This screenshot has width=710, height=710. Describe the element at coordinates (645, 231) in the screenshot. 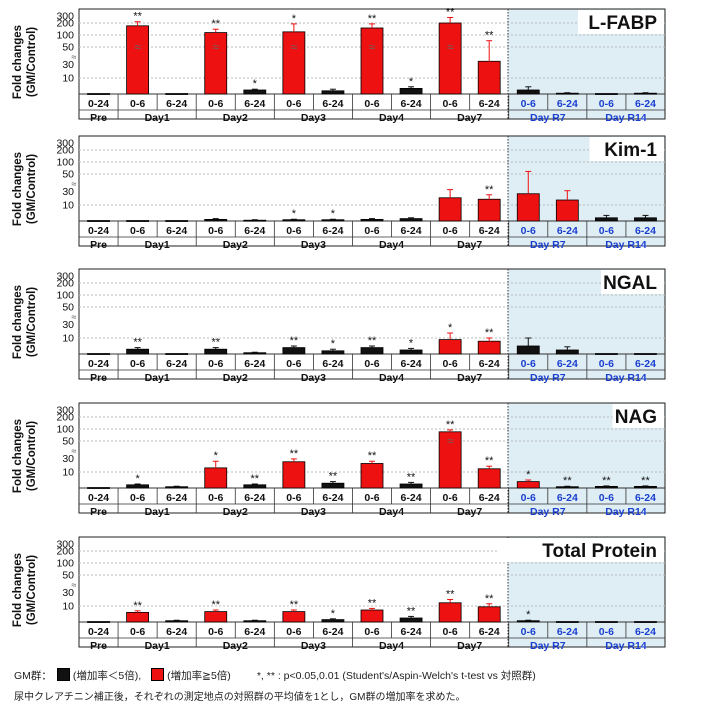

I see `kim-1-interval-DayR14_6-24: 6-24` at that location.